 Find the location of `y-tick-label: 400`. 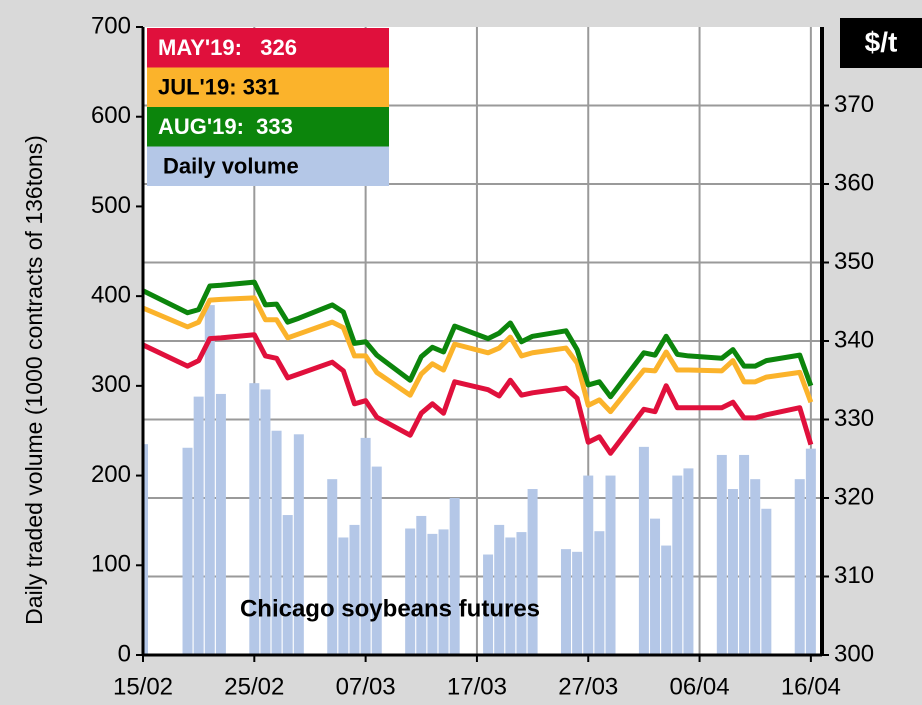

y-tick-label: 400 is located at coordinates (111, 294).